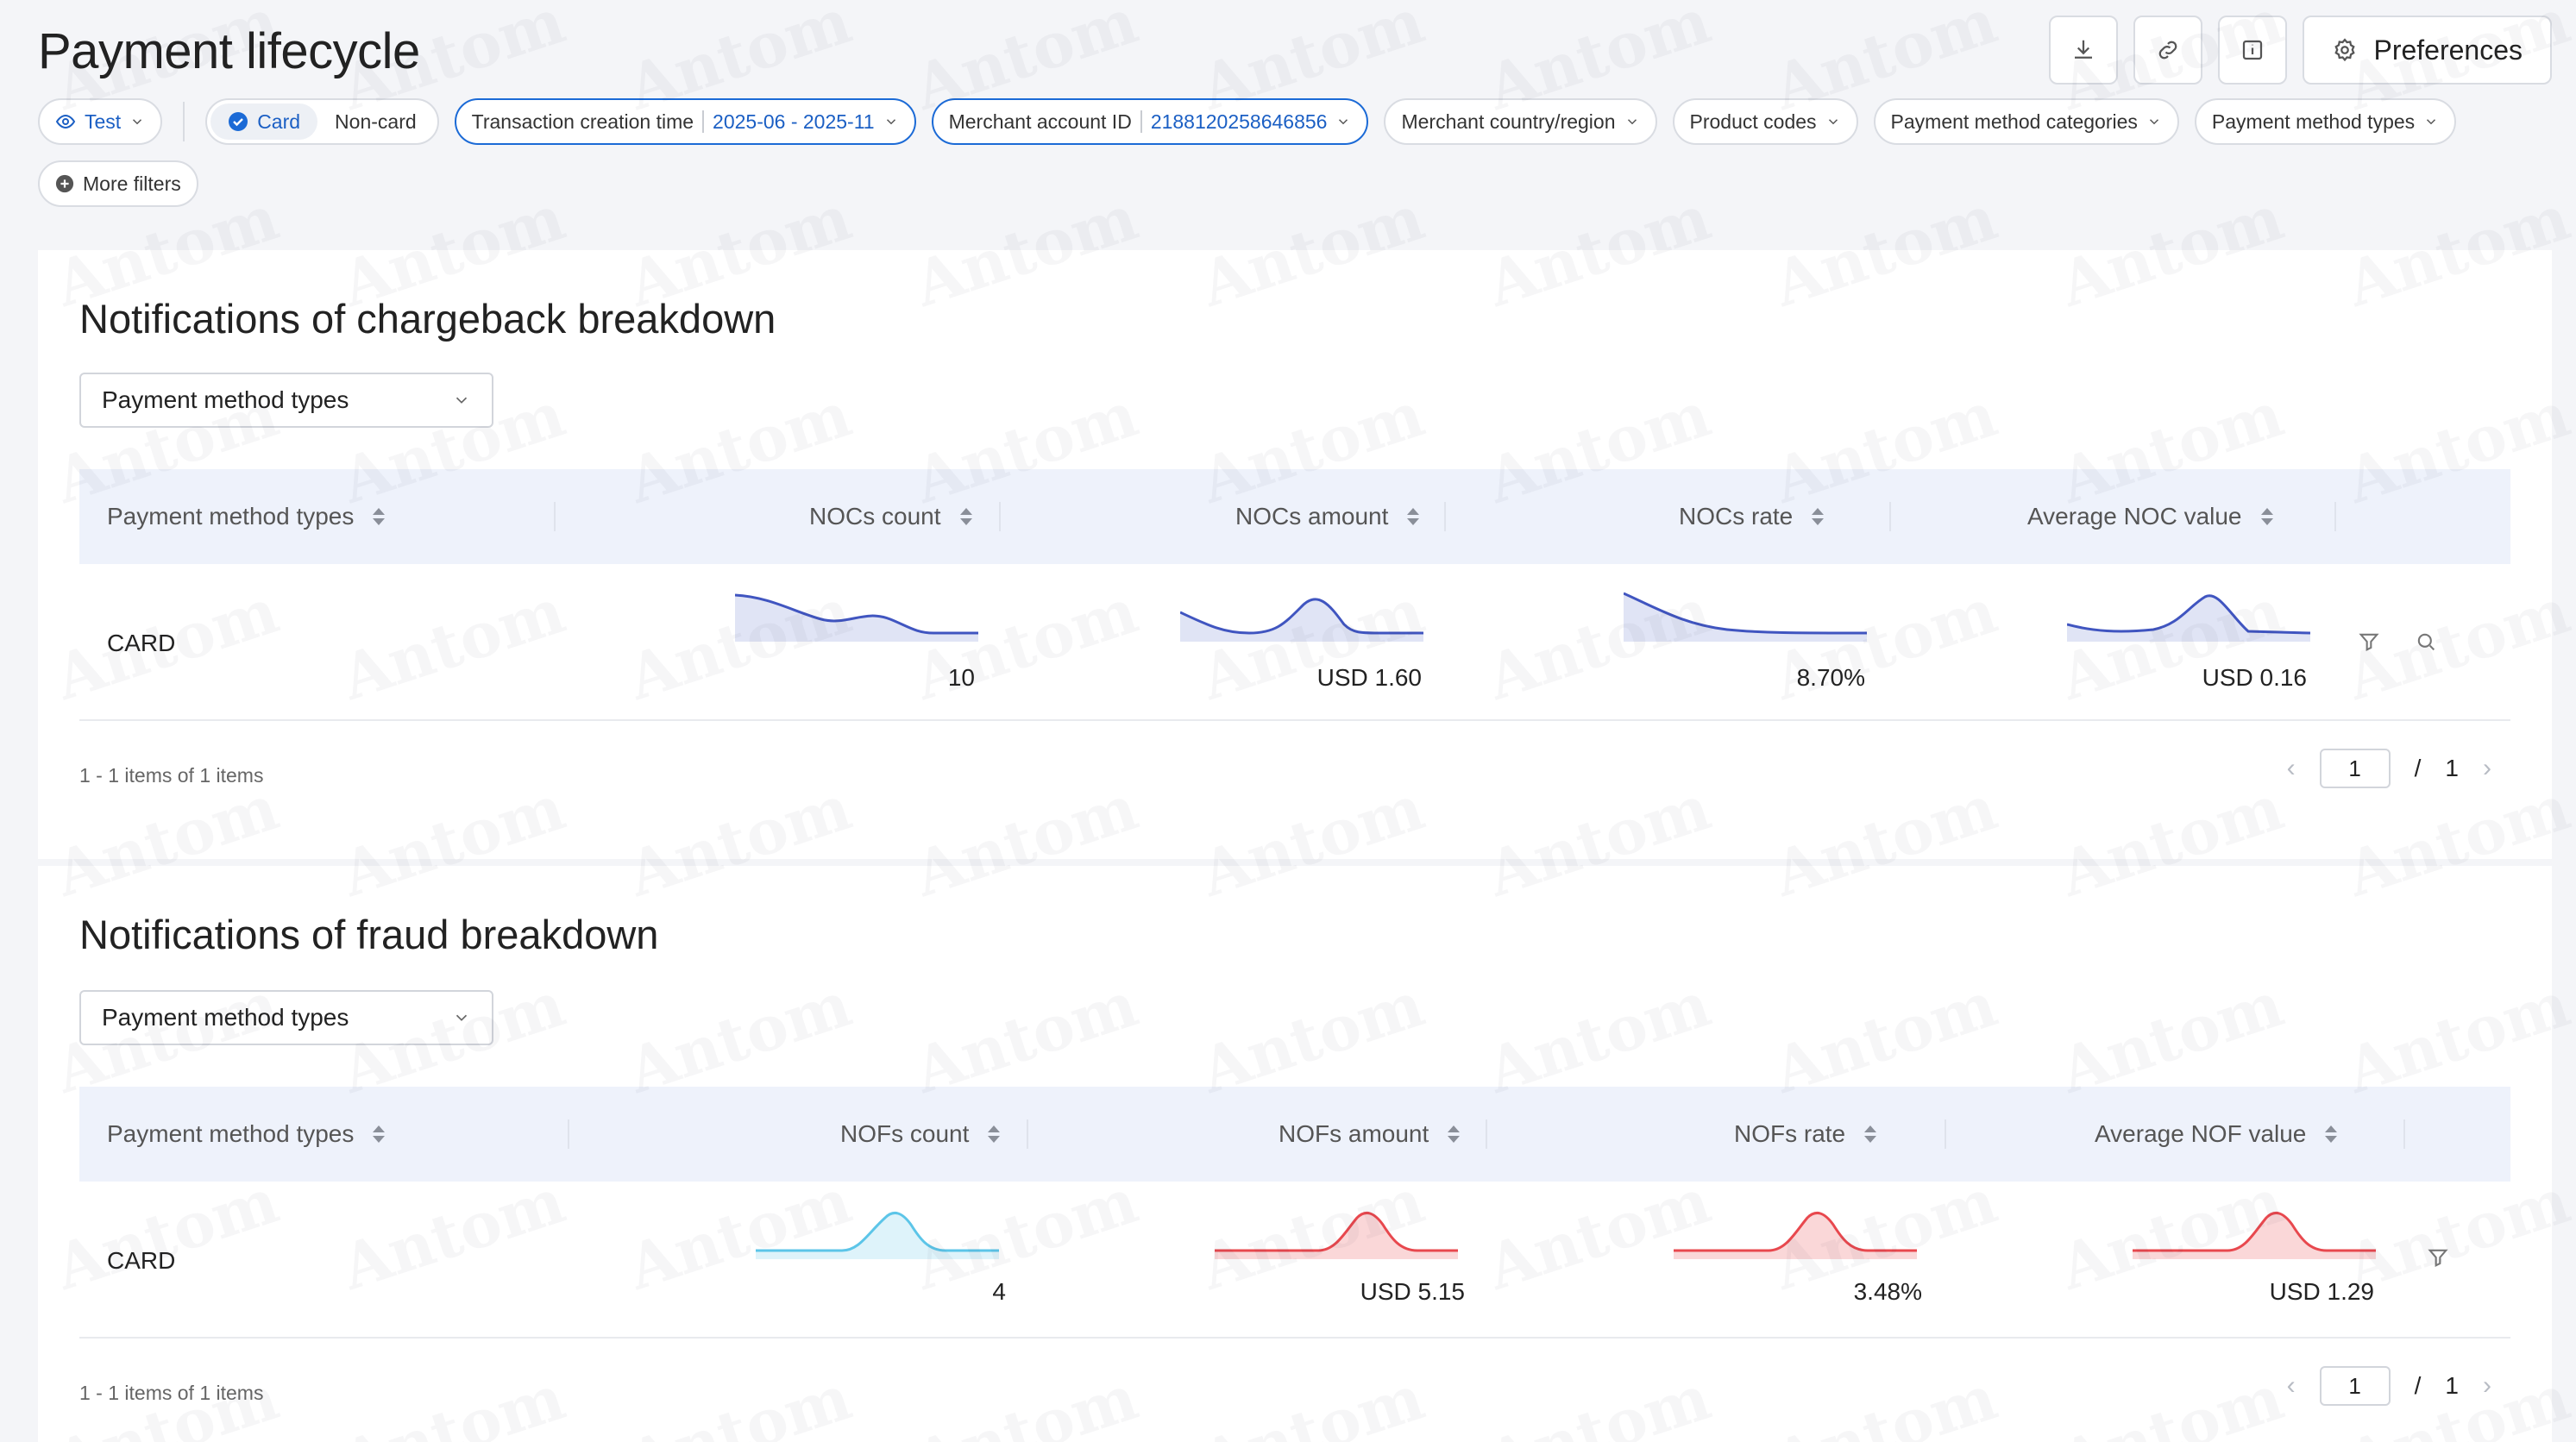 The image size is (2576, 1442). I want to click on preferences-button: Preferences, so click(2427, 50).